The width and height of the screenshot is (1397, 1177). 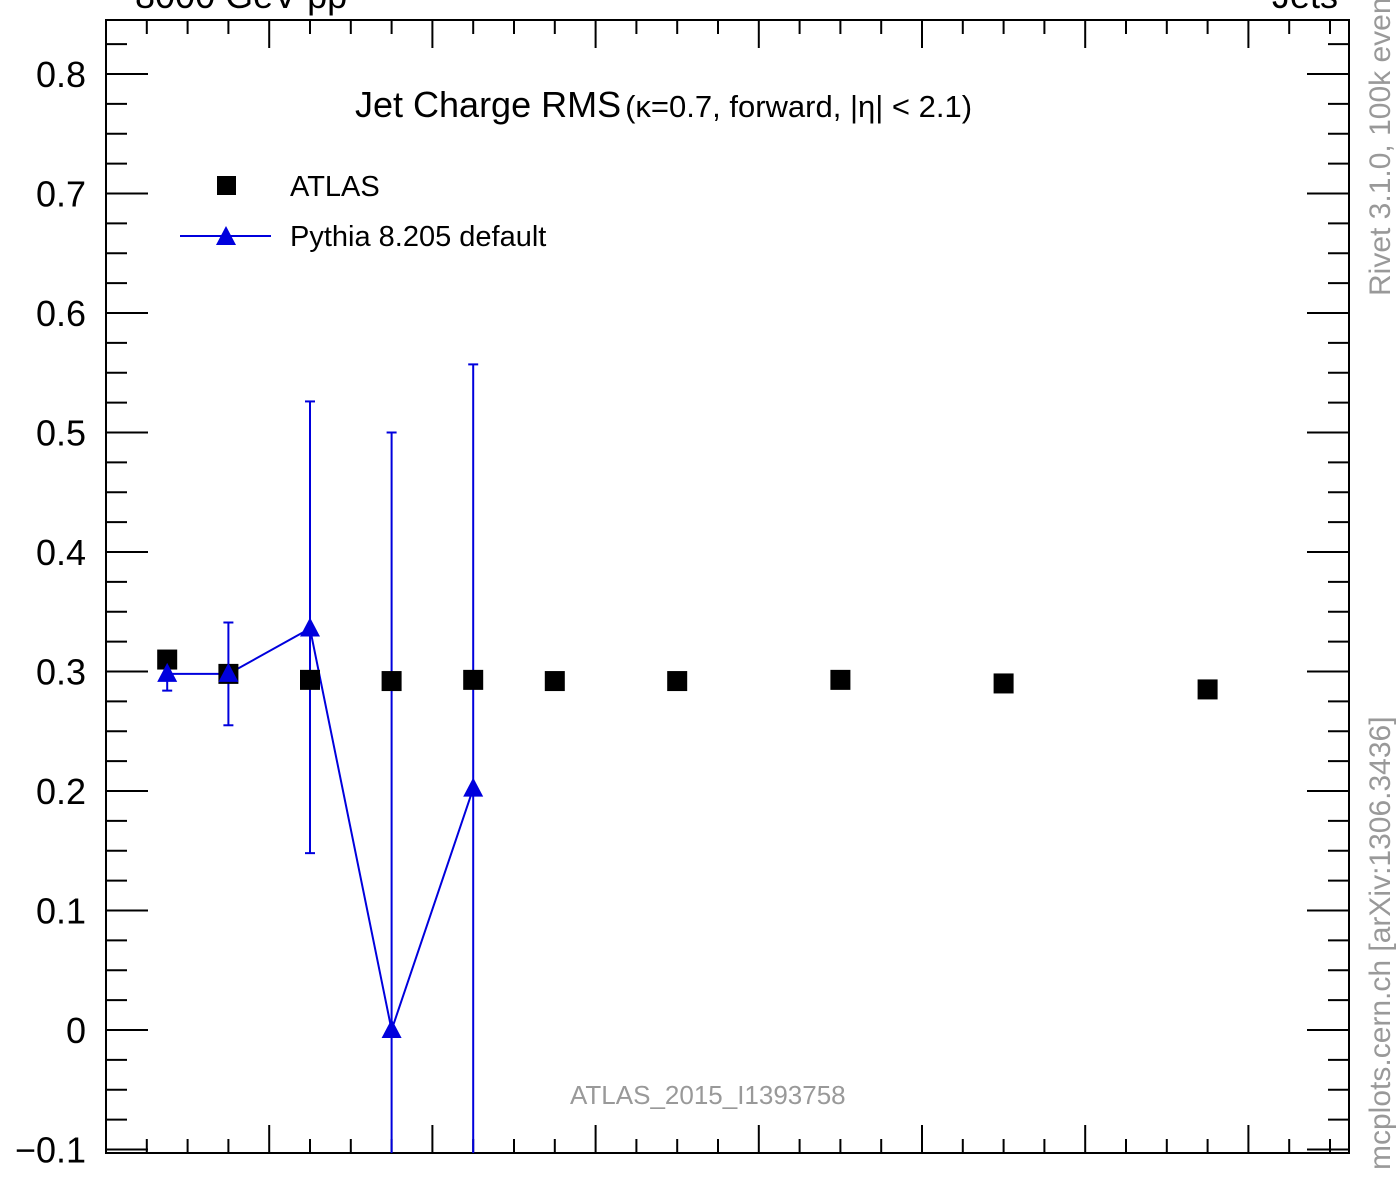 I want to click on y-tick-label: −0.1, so click(x=50, y=1150).